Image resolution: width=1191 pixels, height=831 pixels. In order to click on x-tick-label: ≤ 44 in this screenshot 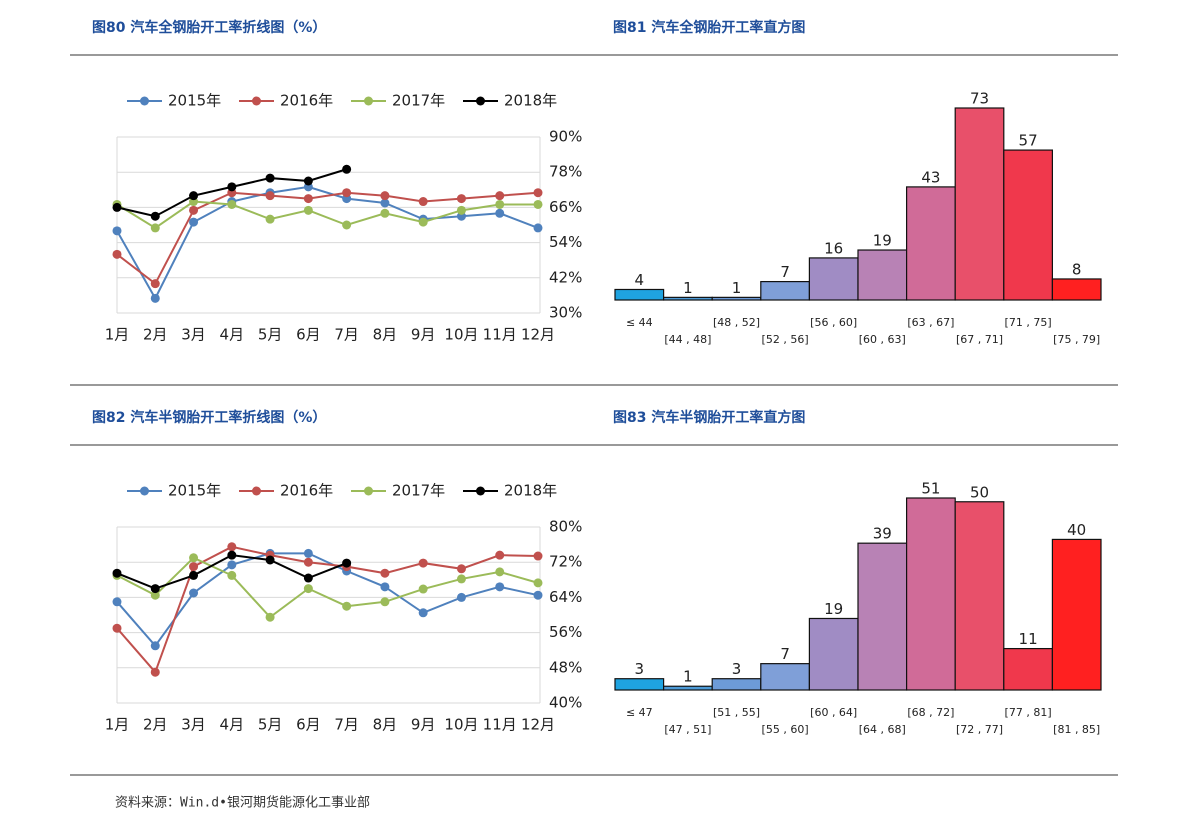, I will do `click(639, 322)`.